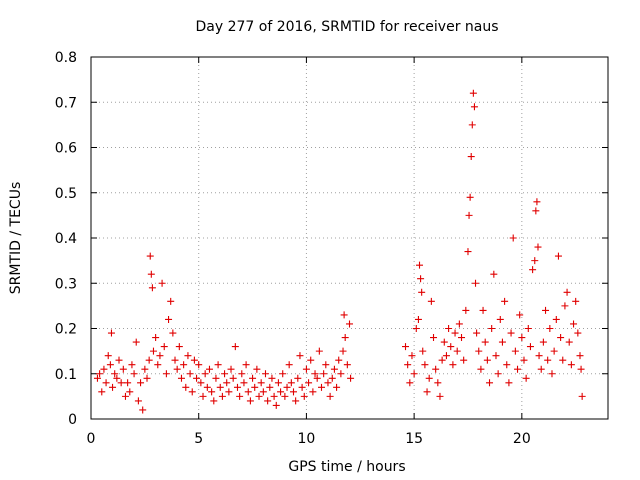  I want to click on y-tick-label: 0, so click(72, 420).